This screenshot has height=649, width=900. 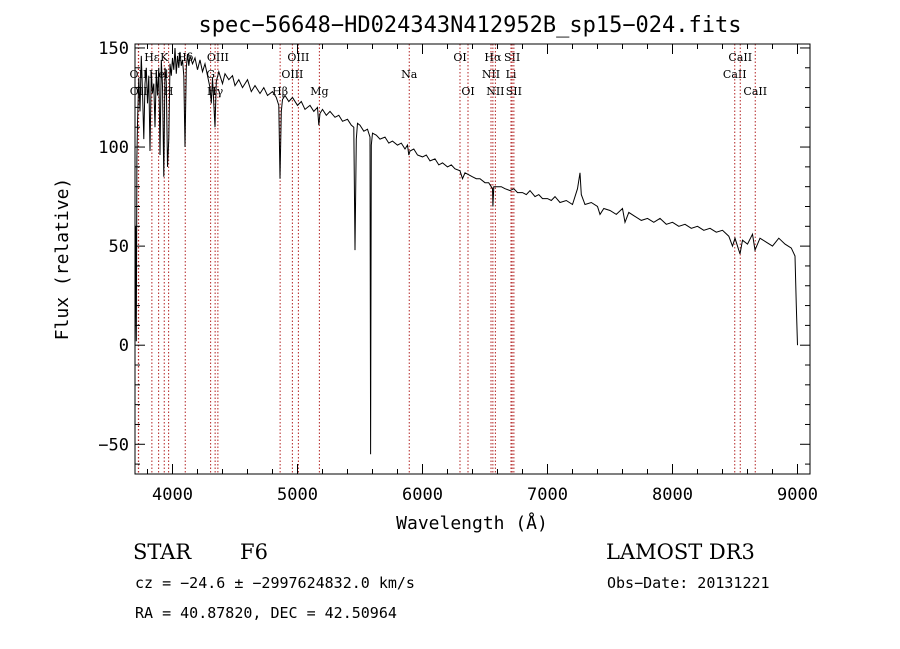 What do you see at coordinates (164, 57) in the screenshot?
I see `marker-label: K` at bounding box center [164, 57].